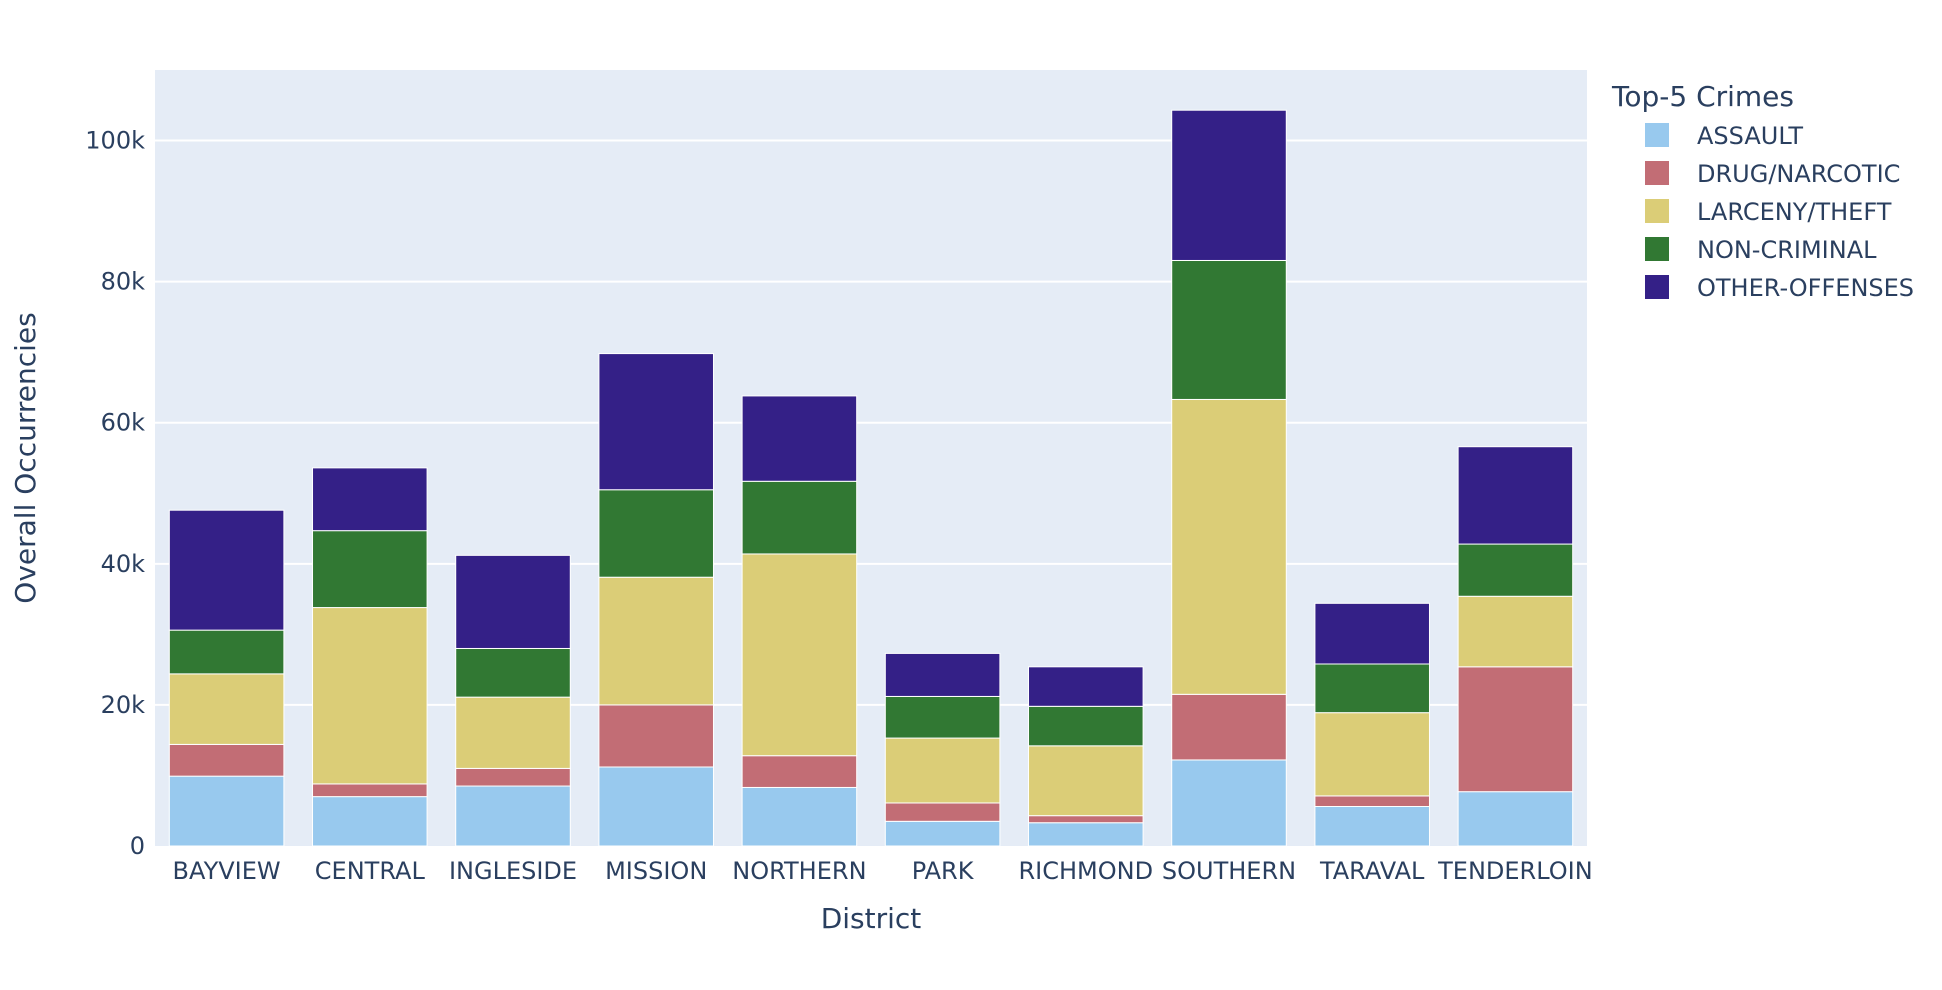  What do you see at coordinates (226, 570) in the screenshot?
I see `bar-segment: OTHER-OFFENSES — BAYVIEW: 17000` at bounding box center [226, 570].